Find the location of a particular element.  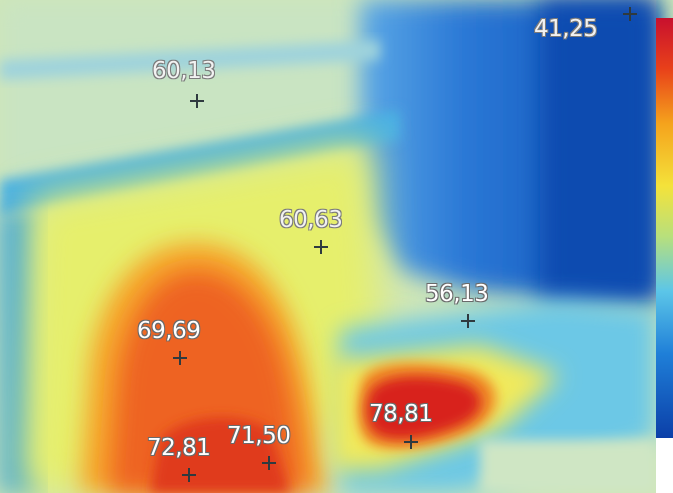

temperature-label: 41,25 is located at coordinates (566, 29).